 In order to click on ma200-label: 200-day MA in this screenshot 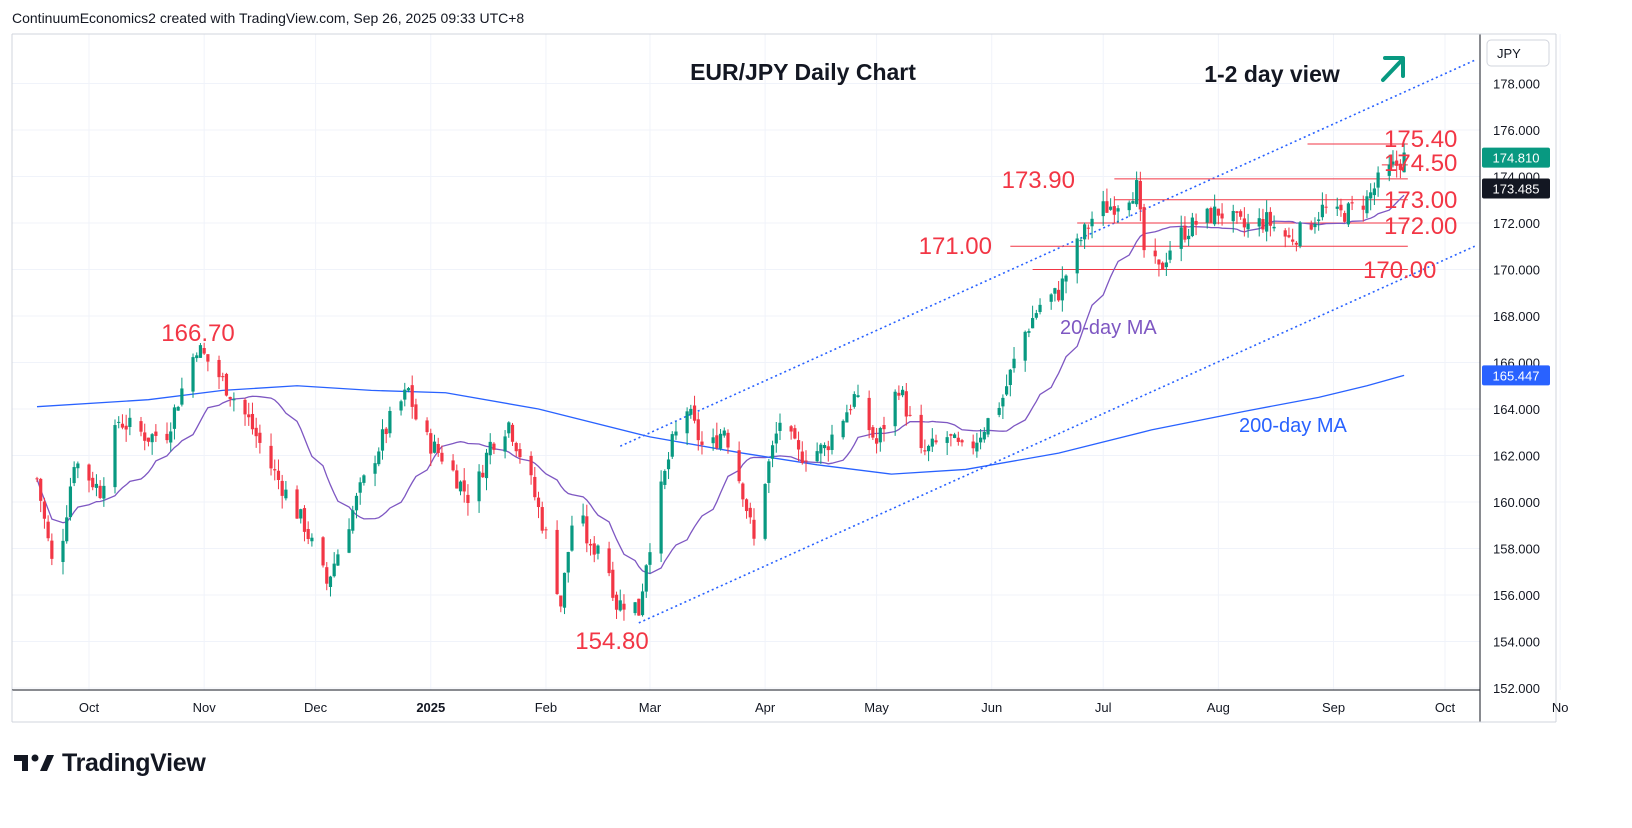, I will do `click(1293, 426)`.